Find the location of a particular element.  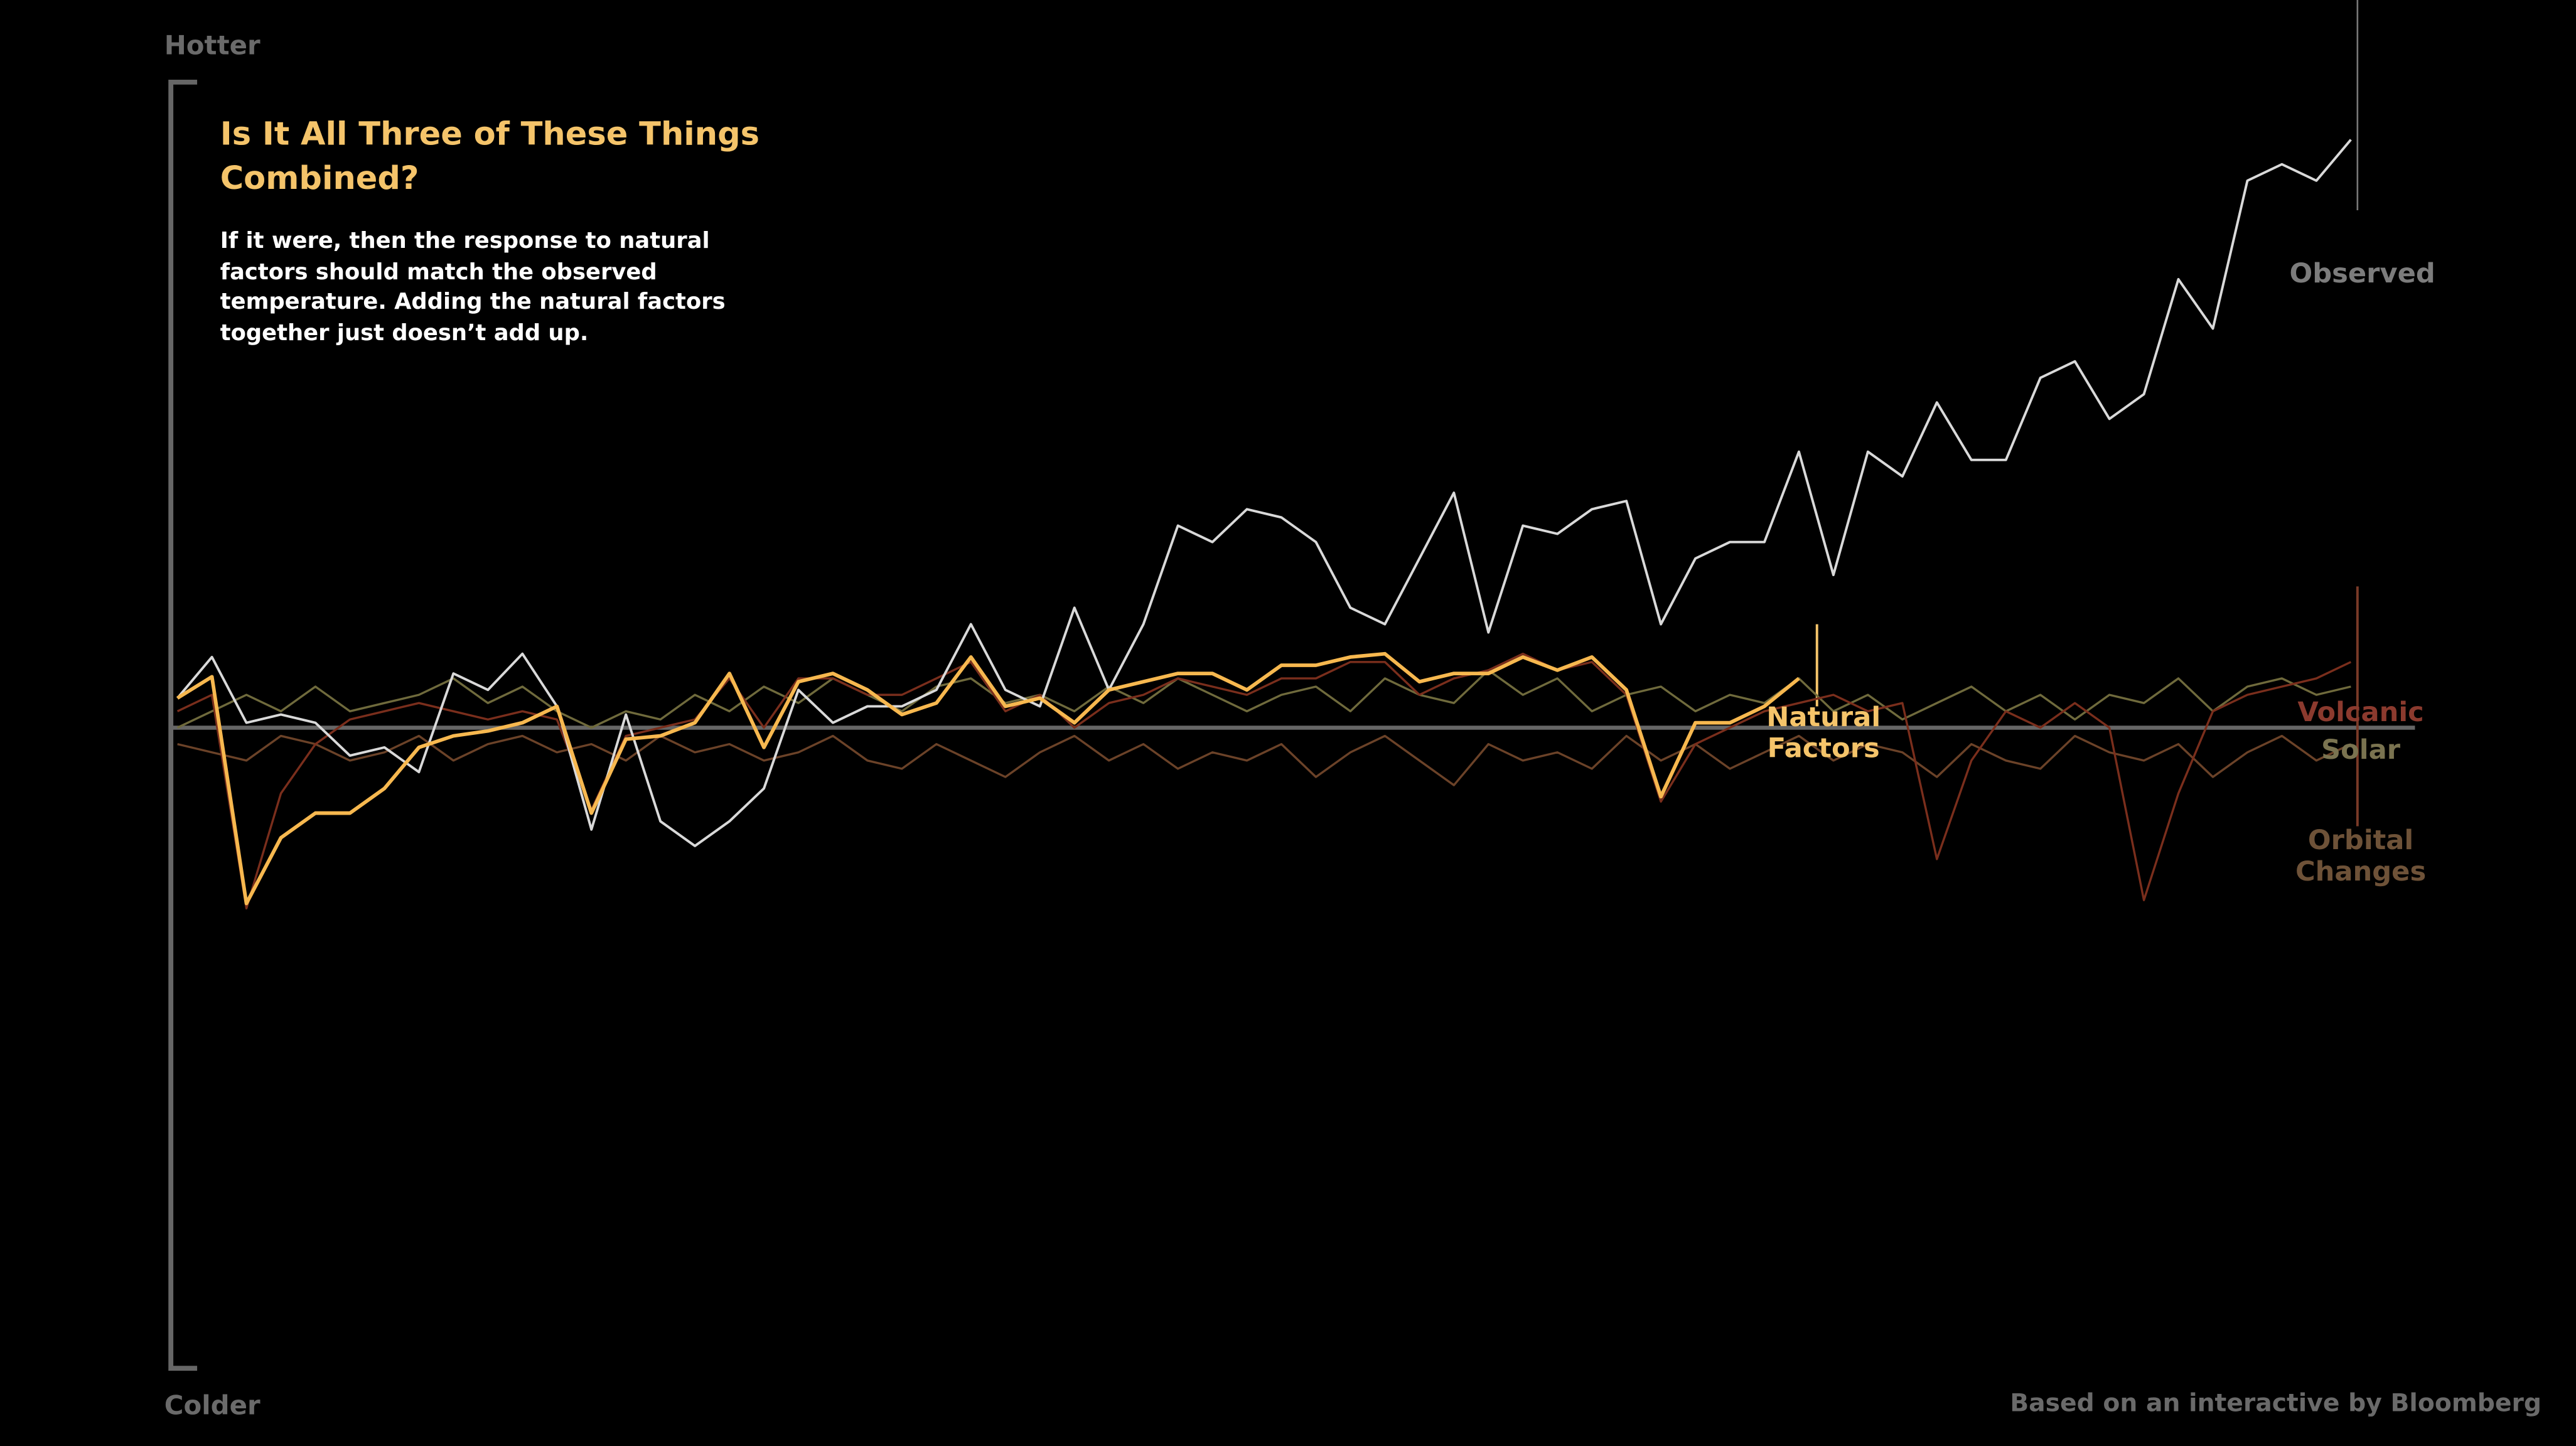

y-top-label: Hotter is located at coordinates (212, 45).